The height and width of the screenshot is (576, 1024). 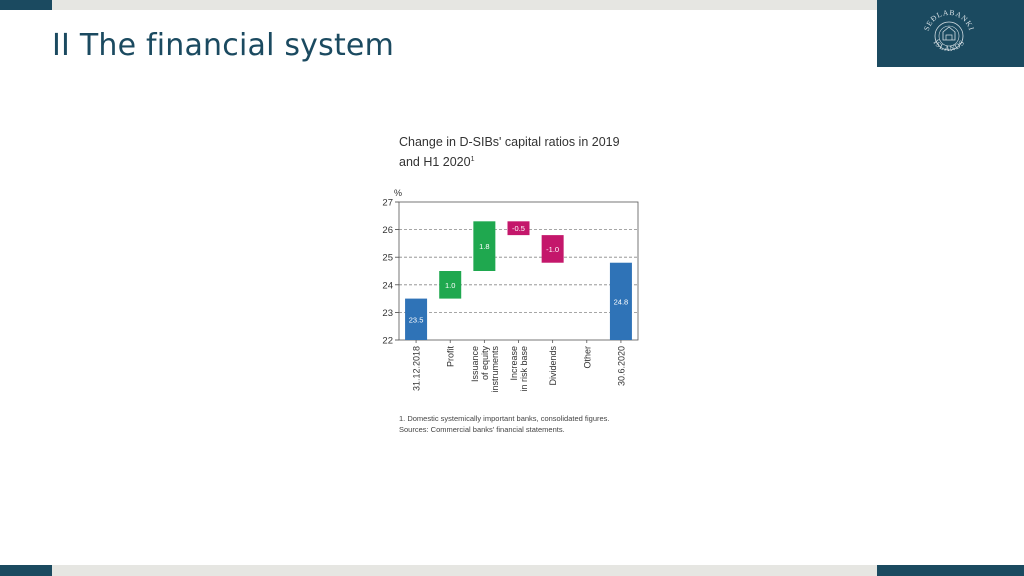 I want to click on top-accent-bar-dark, so click(x=26, y=5).